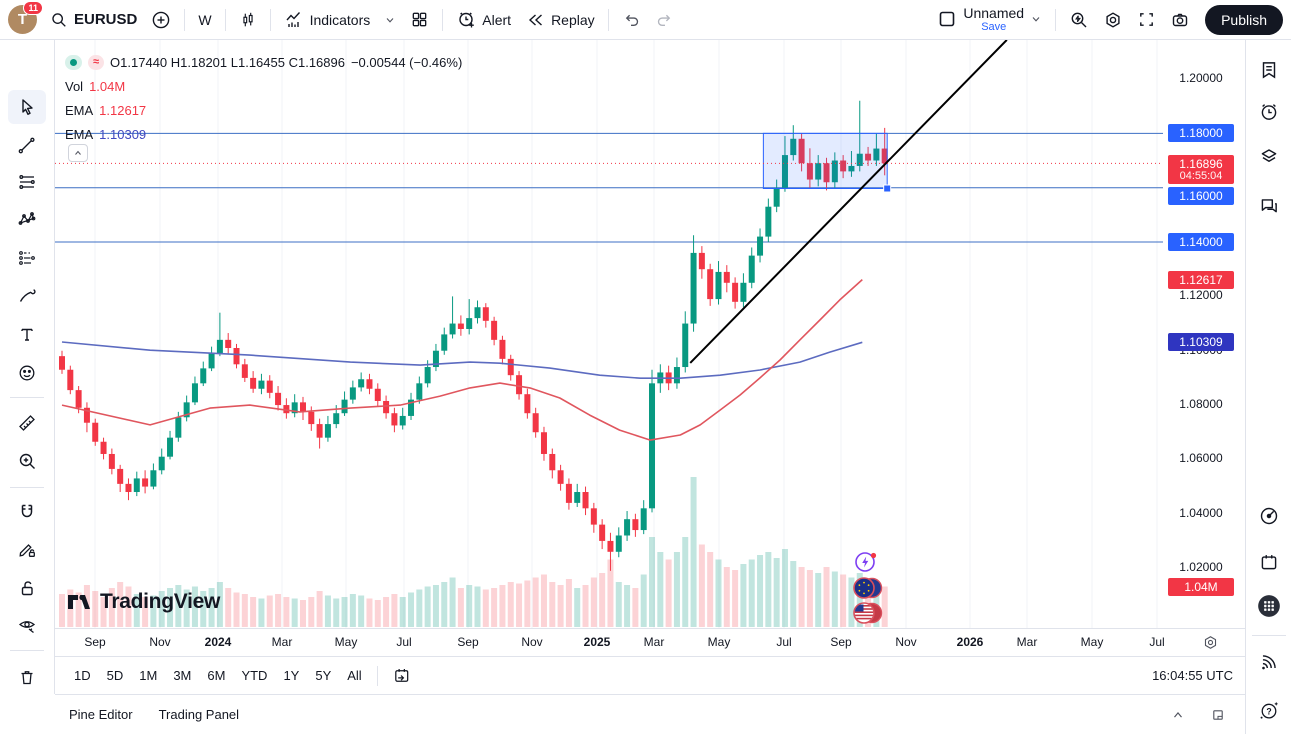  I want to click on user-avatar: T 11, so click(25, 17).